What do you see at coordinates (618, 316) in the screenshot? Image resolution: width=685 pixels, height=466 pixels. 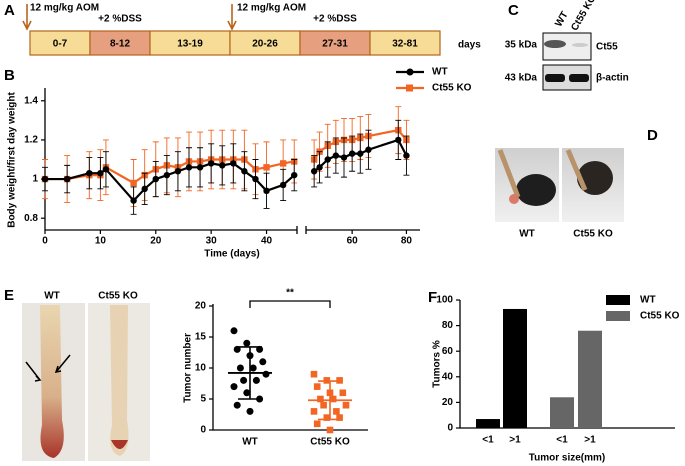 I see `legend-swatch` at bounding box center [618, 316].